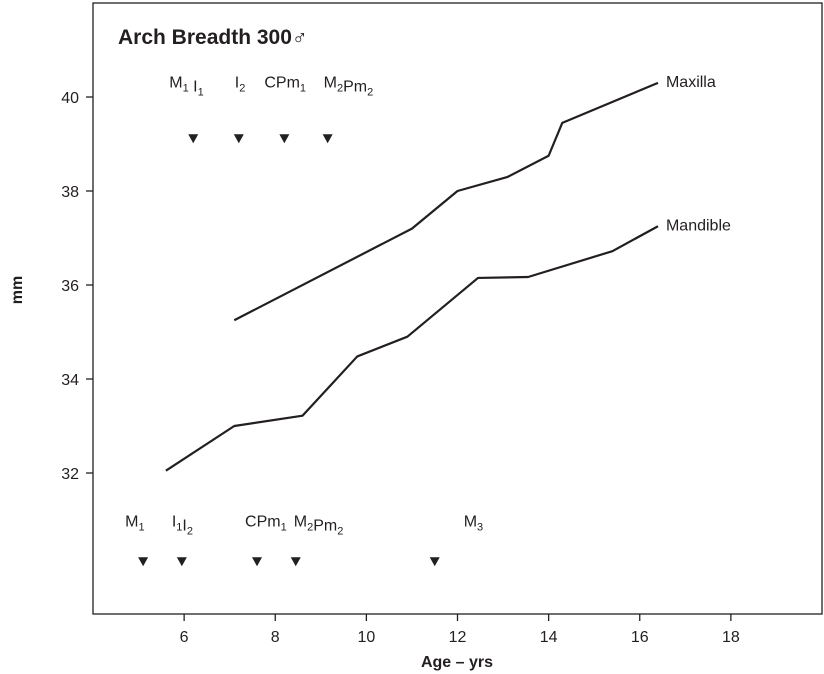  Describe the element at coordinates (691, 82) in the screenshot. I see `series-label: Maxilla` at that location.